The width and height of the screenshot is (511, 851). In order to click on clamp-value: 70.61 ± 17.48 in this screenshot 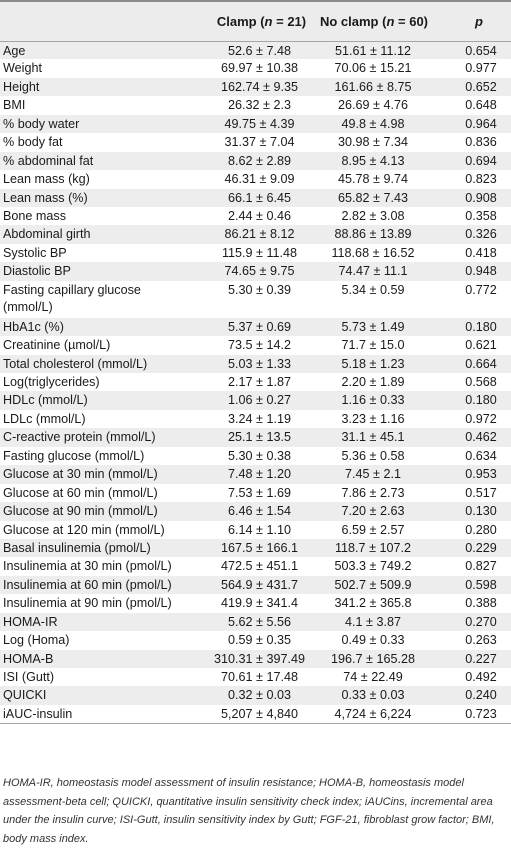, I will do `click(259, 677)`.